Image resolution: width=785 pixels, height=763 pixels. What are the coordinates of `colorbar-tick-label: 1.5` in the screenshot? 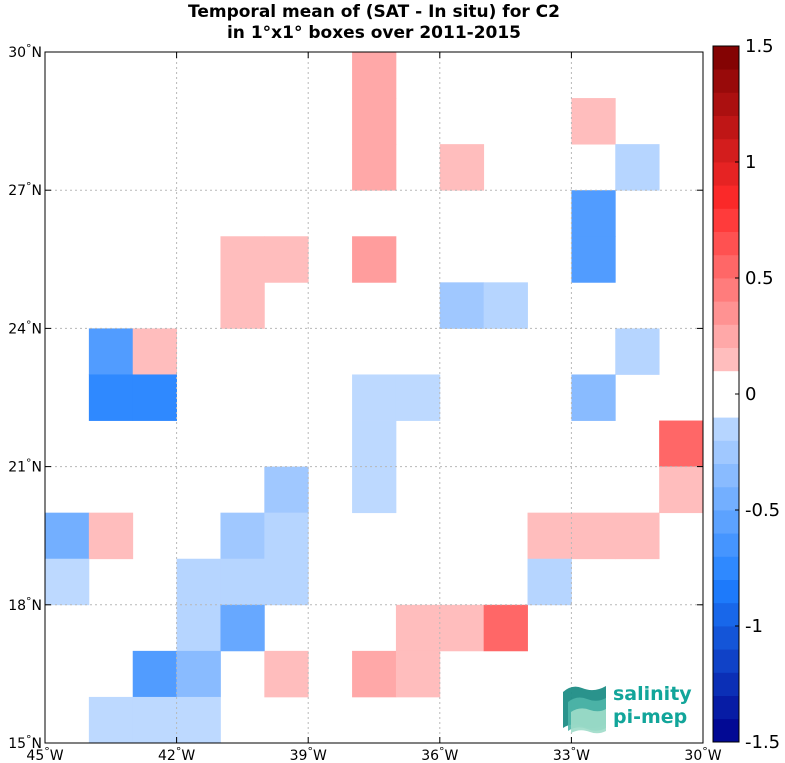 It's located at (759, 46).